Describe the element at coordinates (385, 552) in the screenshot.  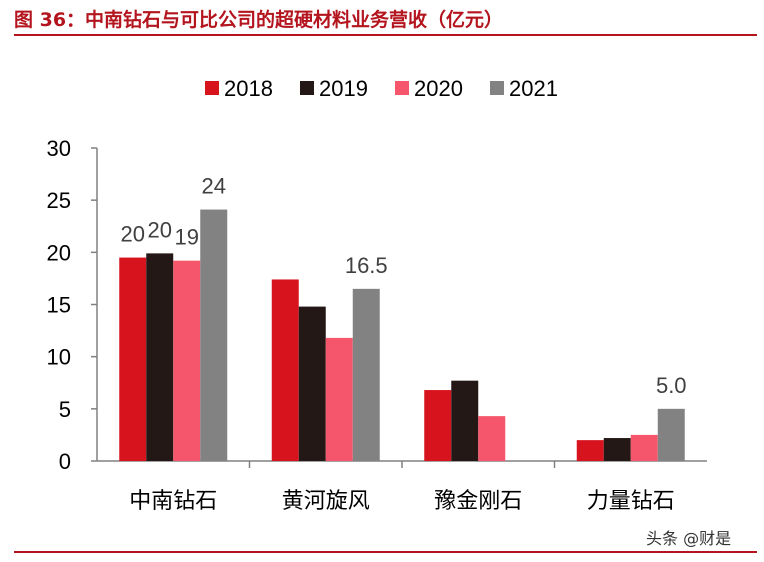
I see `bottom-divider` at that location.